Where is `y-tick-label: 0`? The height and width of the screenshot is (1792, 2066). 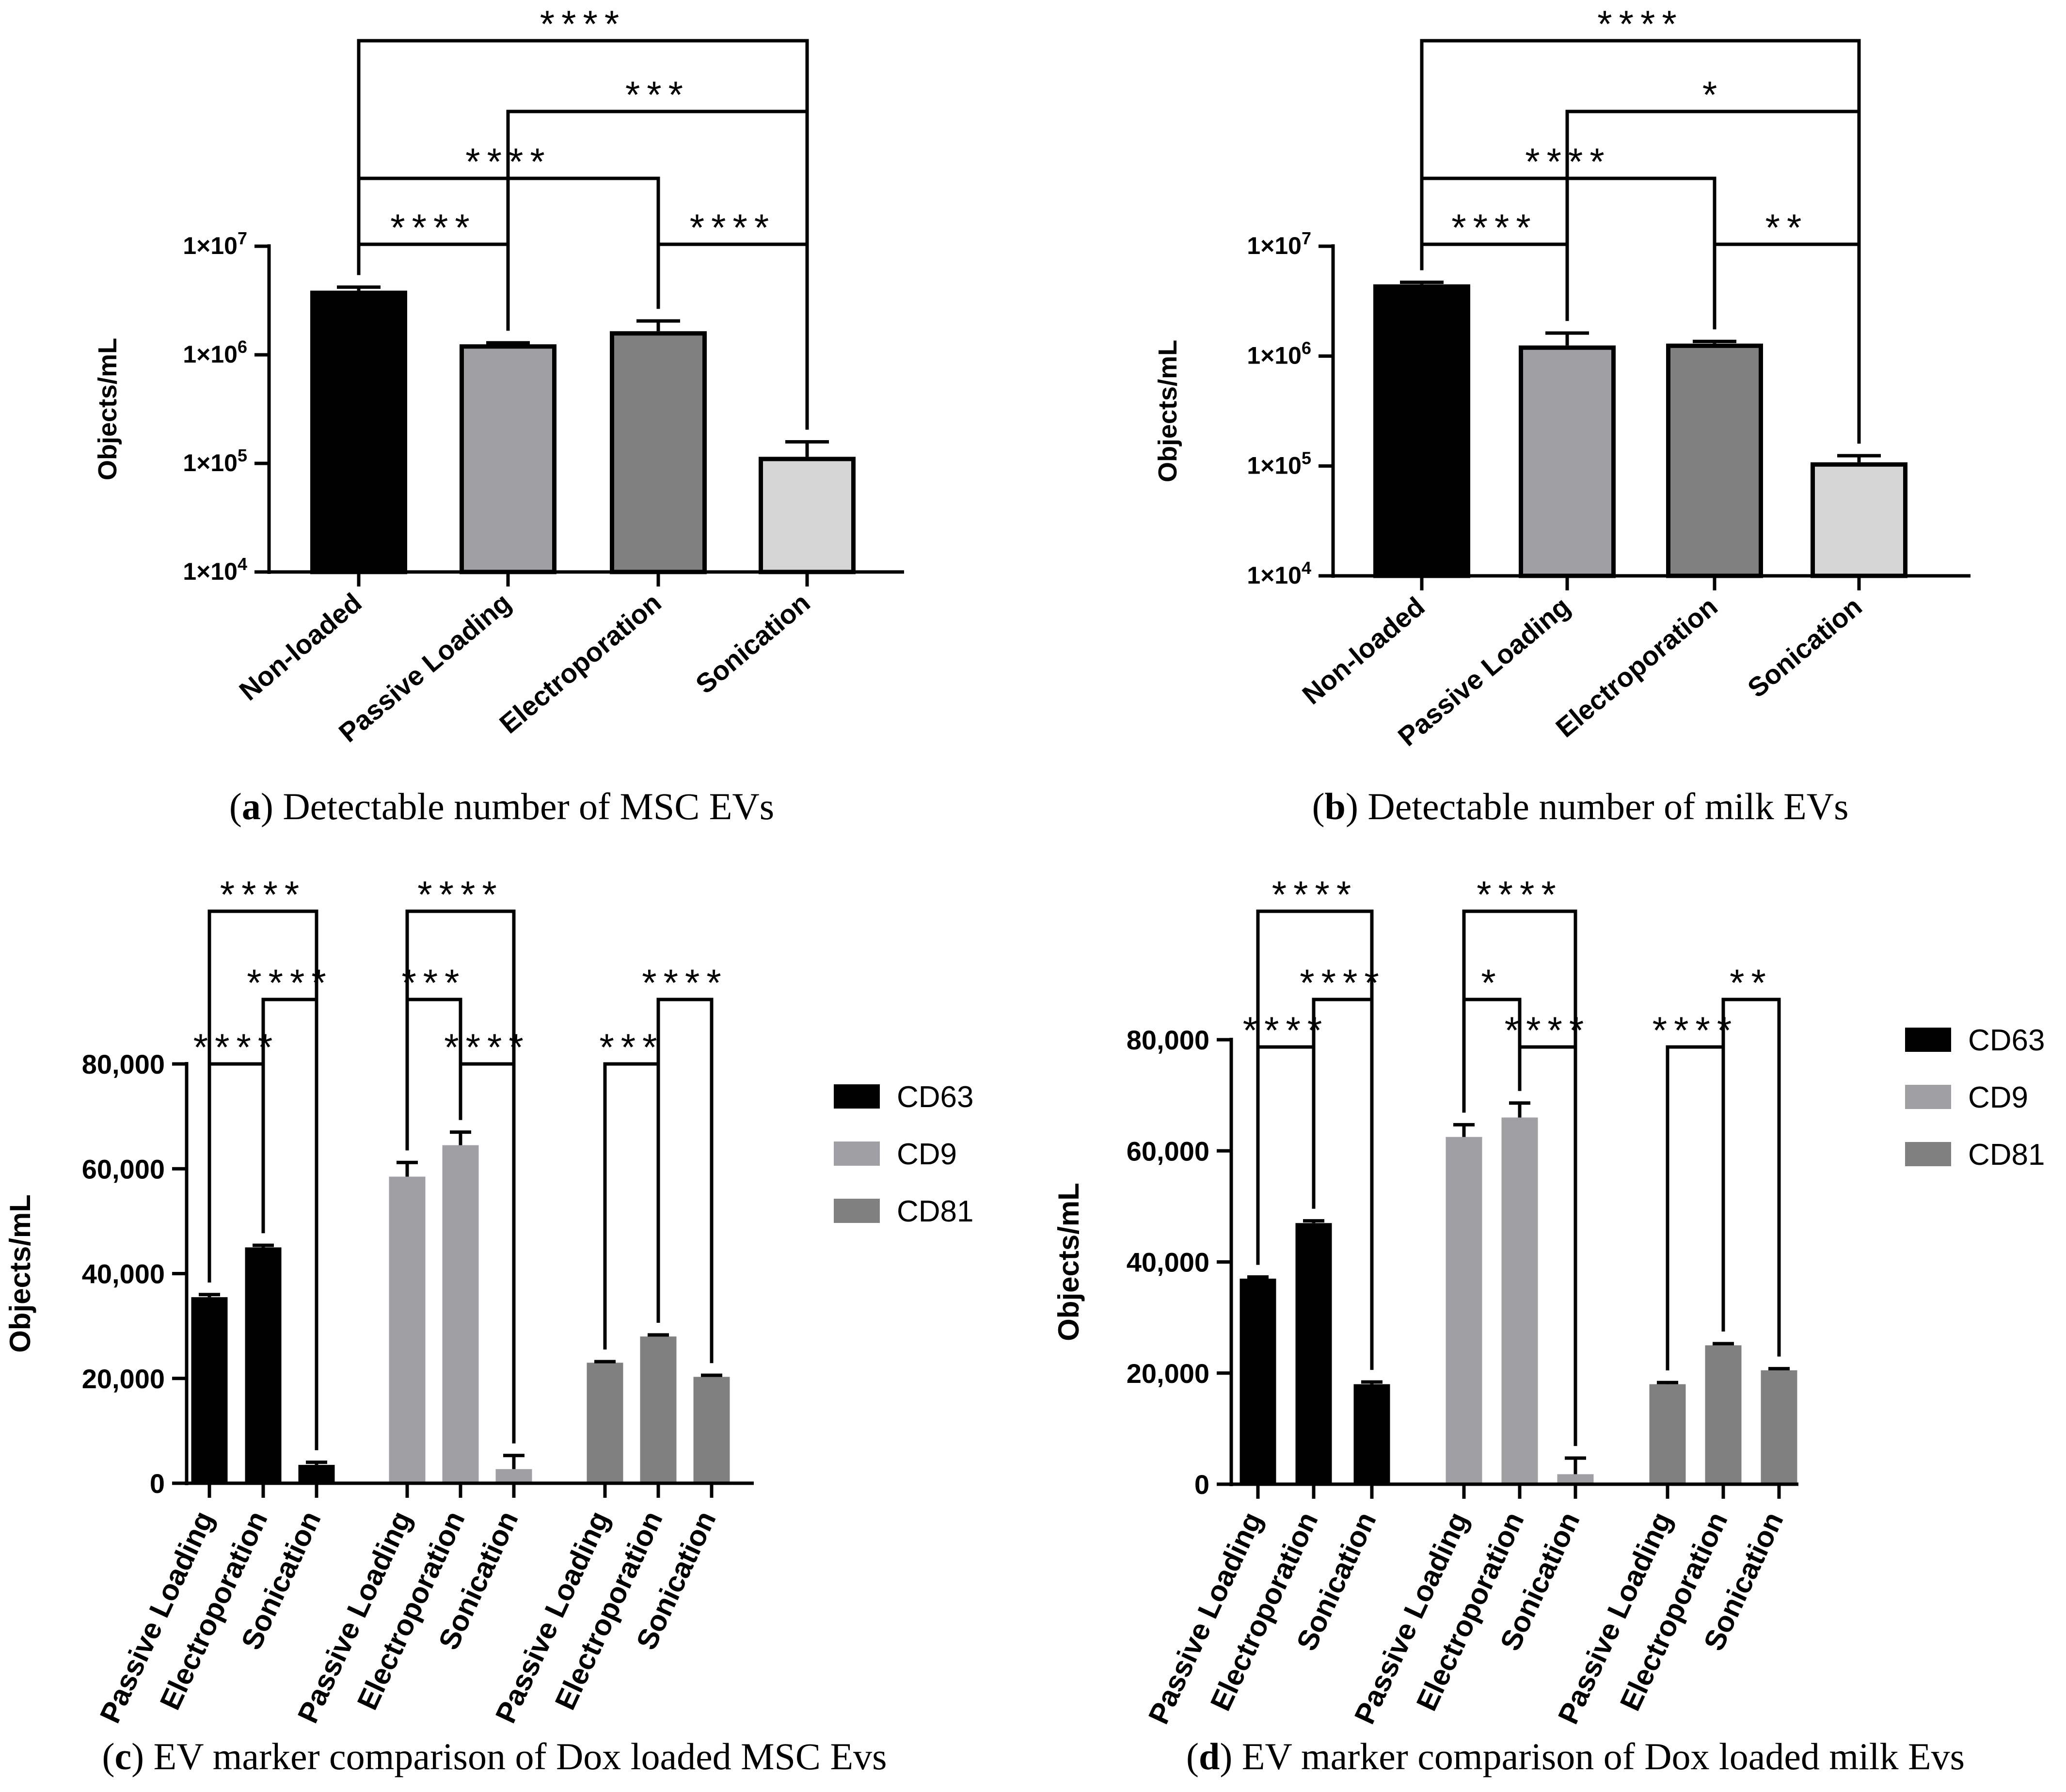 y-tick-label: 0 is located at coordinates (1201, 1484).